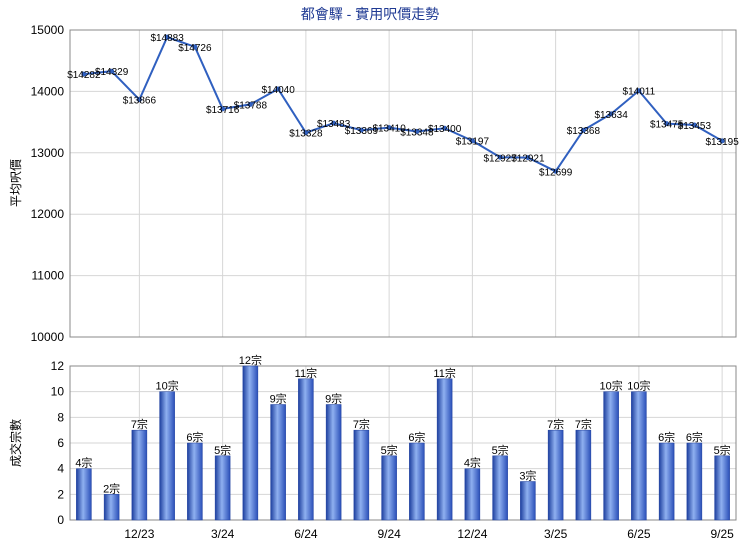 Image resolution: width=740 pixels, height=550 pixels. I want to click on price-data-label: $14883, so click(167, 38).